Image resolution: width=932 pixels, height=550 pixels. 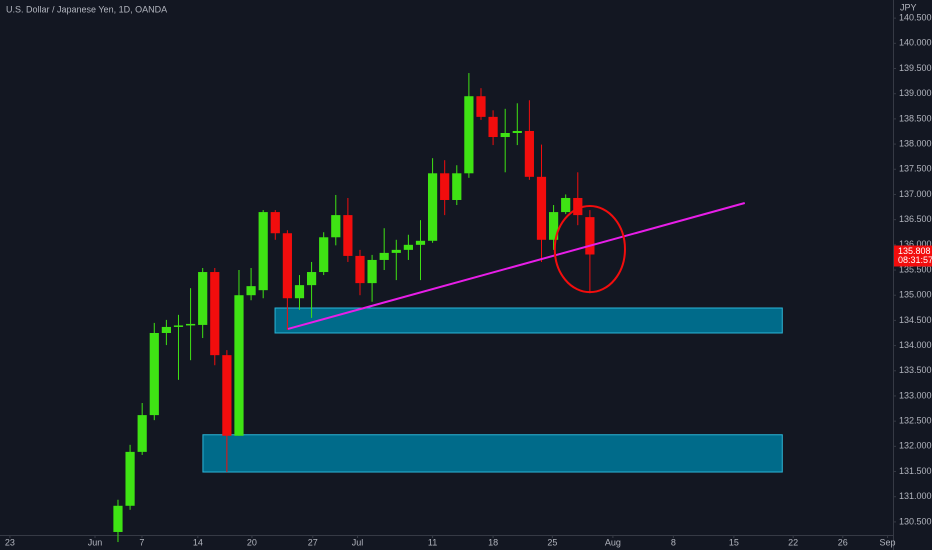 What do you see at coordinates (915, 18) in the screenshot?
I see `y-tick-label: 140.500` at bounding box center [915, 18].